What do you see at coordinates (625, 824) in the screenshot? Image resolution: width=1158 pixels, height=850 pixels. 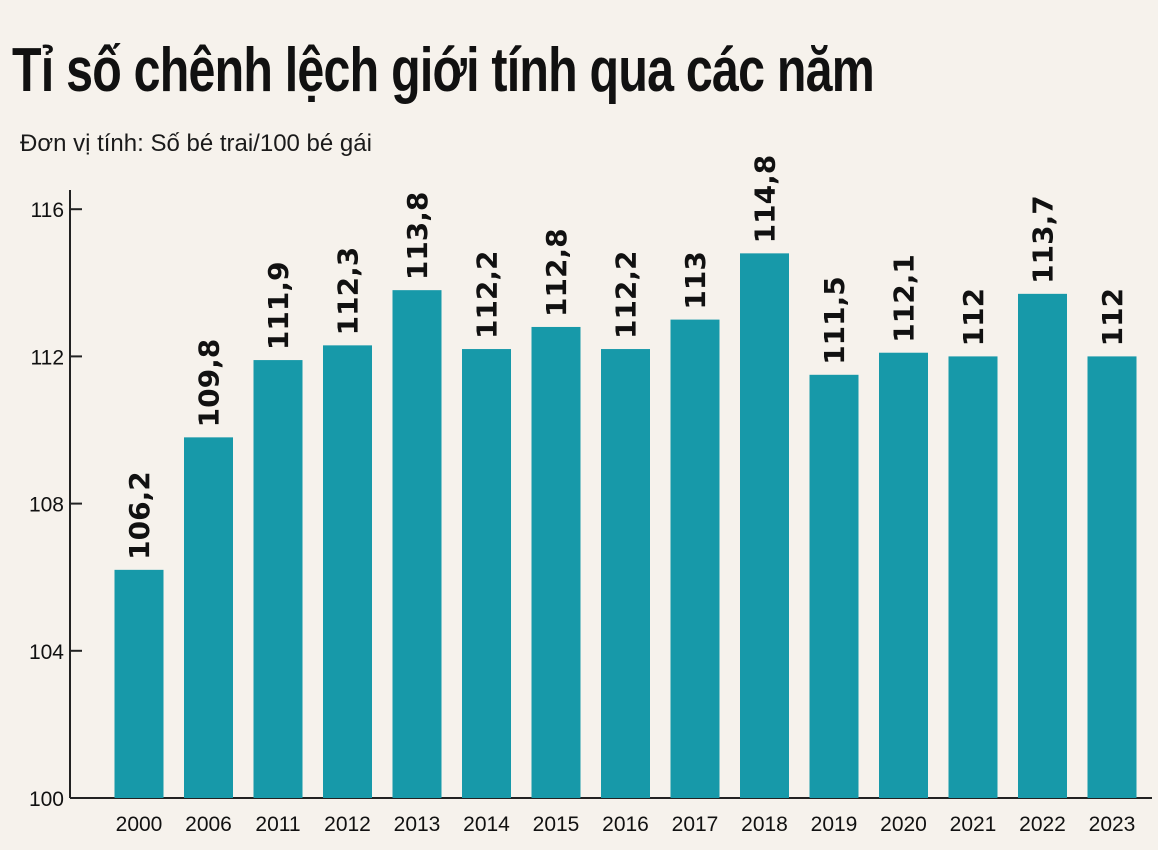 I see `x-tick-label: 2016` at bounding box center [625, 824].